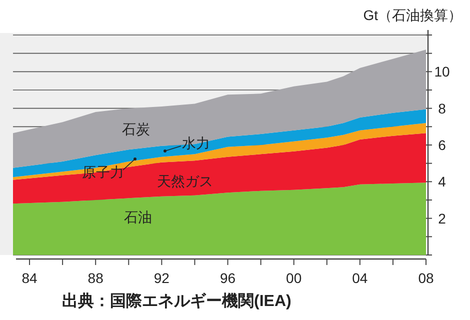 Image resolution: width=470 pixels, height=320 pixels. What do you see at coordinates (228, 278) in the screenshot?
I see `x-tick-label: 96` at bounding box center [228, 278].